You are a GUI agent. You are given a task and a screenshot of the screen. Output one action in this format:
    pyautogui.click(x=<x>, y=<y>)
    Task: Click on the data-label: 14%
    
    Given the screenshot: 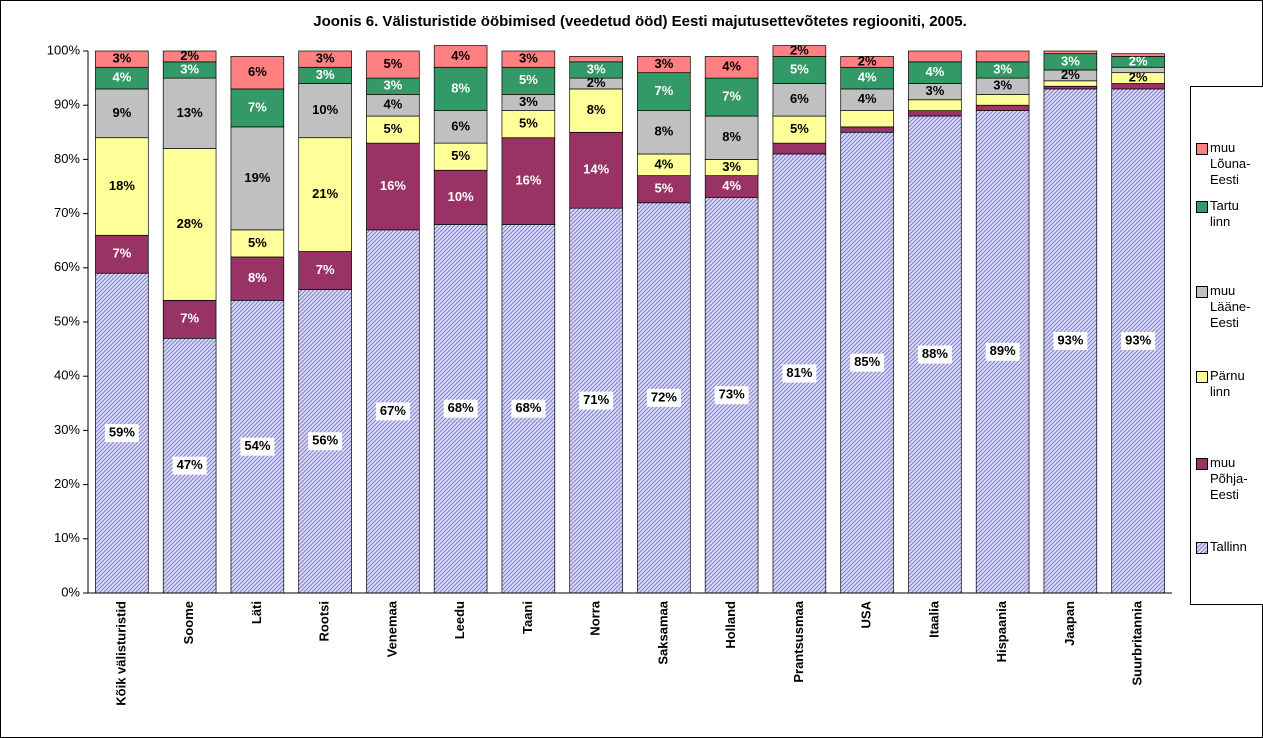 What is the action you would take?
    pyautogui.click(x=596, y=169)
    